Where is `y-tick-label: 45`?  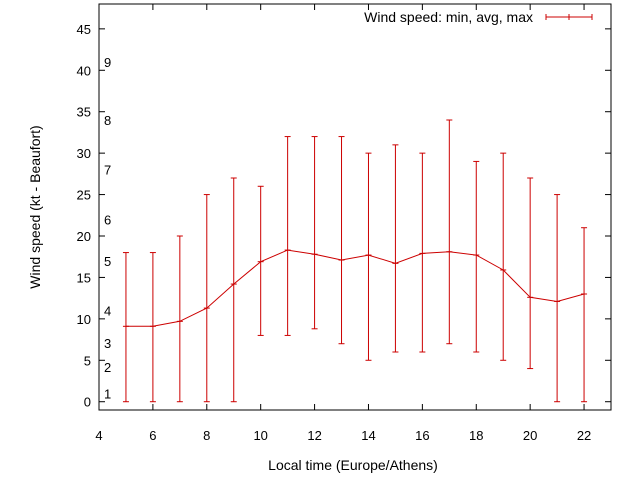
y-tick-label: 45 is located at coordinates (84, 29).